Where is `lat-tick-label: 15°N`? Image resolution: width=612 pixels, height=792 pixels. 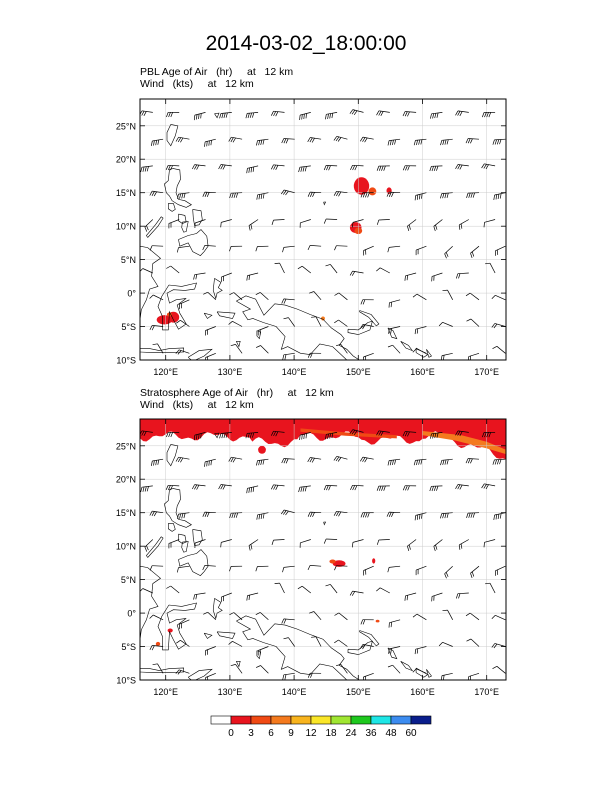
lat-tick-label: 15°N is located at coordinates (126, 193).